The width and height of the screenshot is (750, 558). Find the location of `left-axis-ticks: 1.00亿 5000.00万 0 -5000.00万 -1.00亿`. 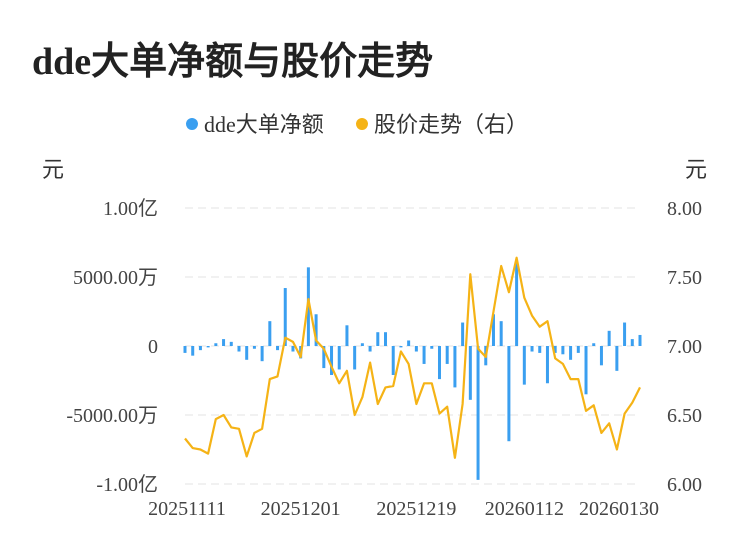

left-axis-ticks: 1.00亿 5000.00万 0 -5000.00万 -1.00亿 is located at coordinates (112, 346).